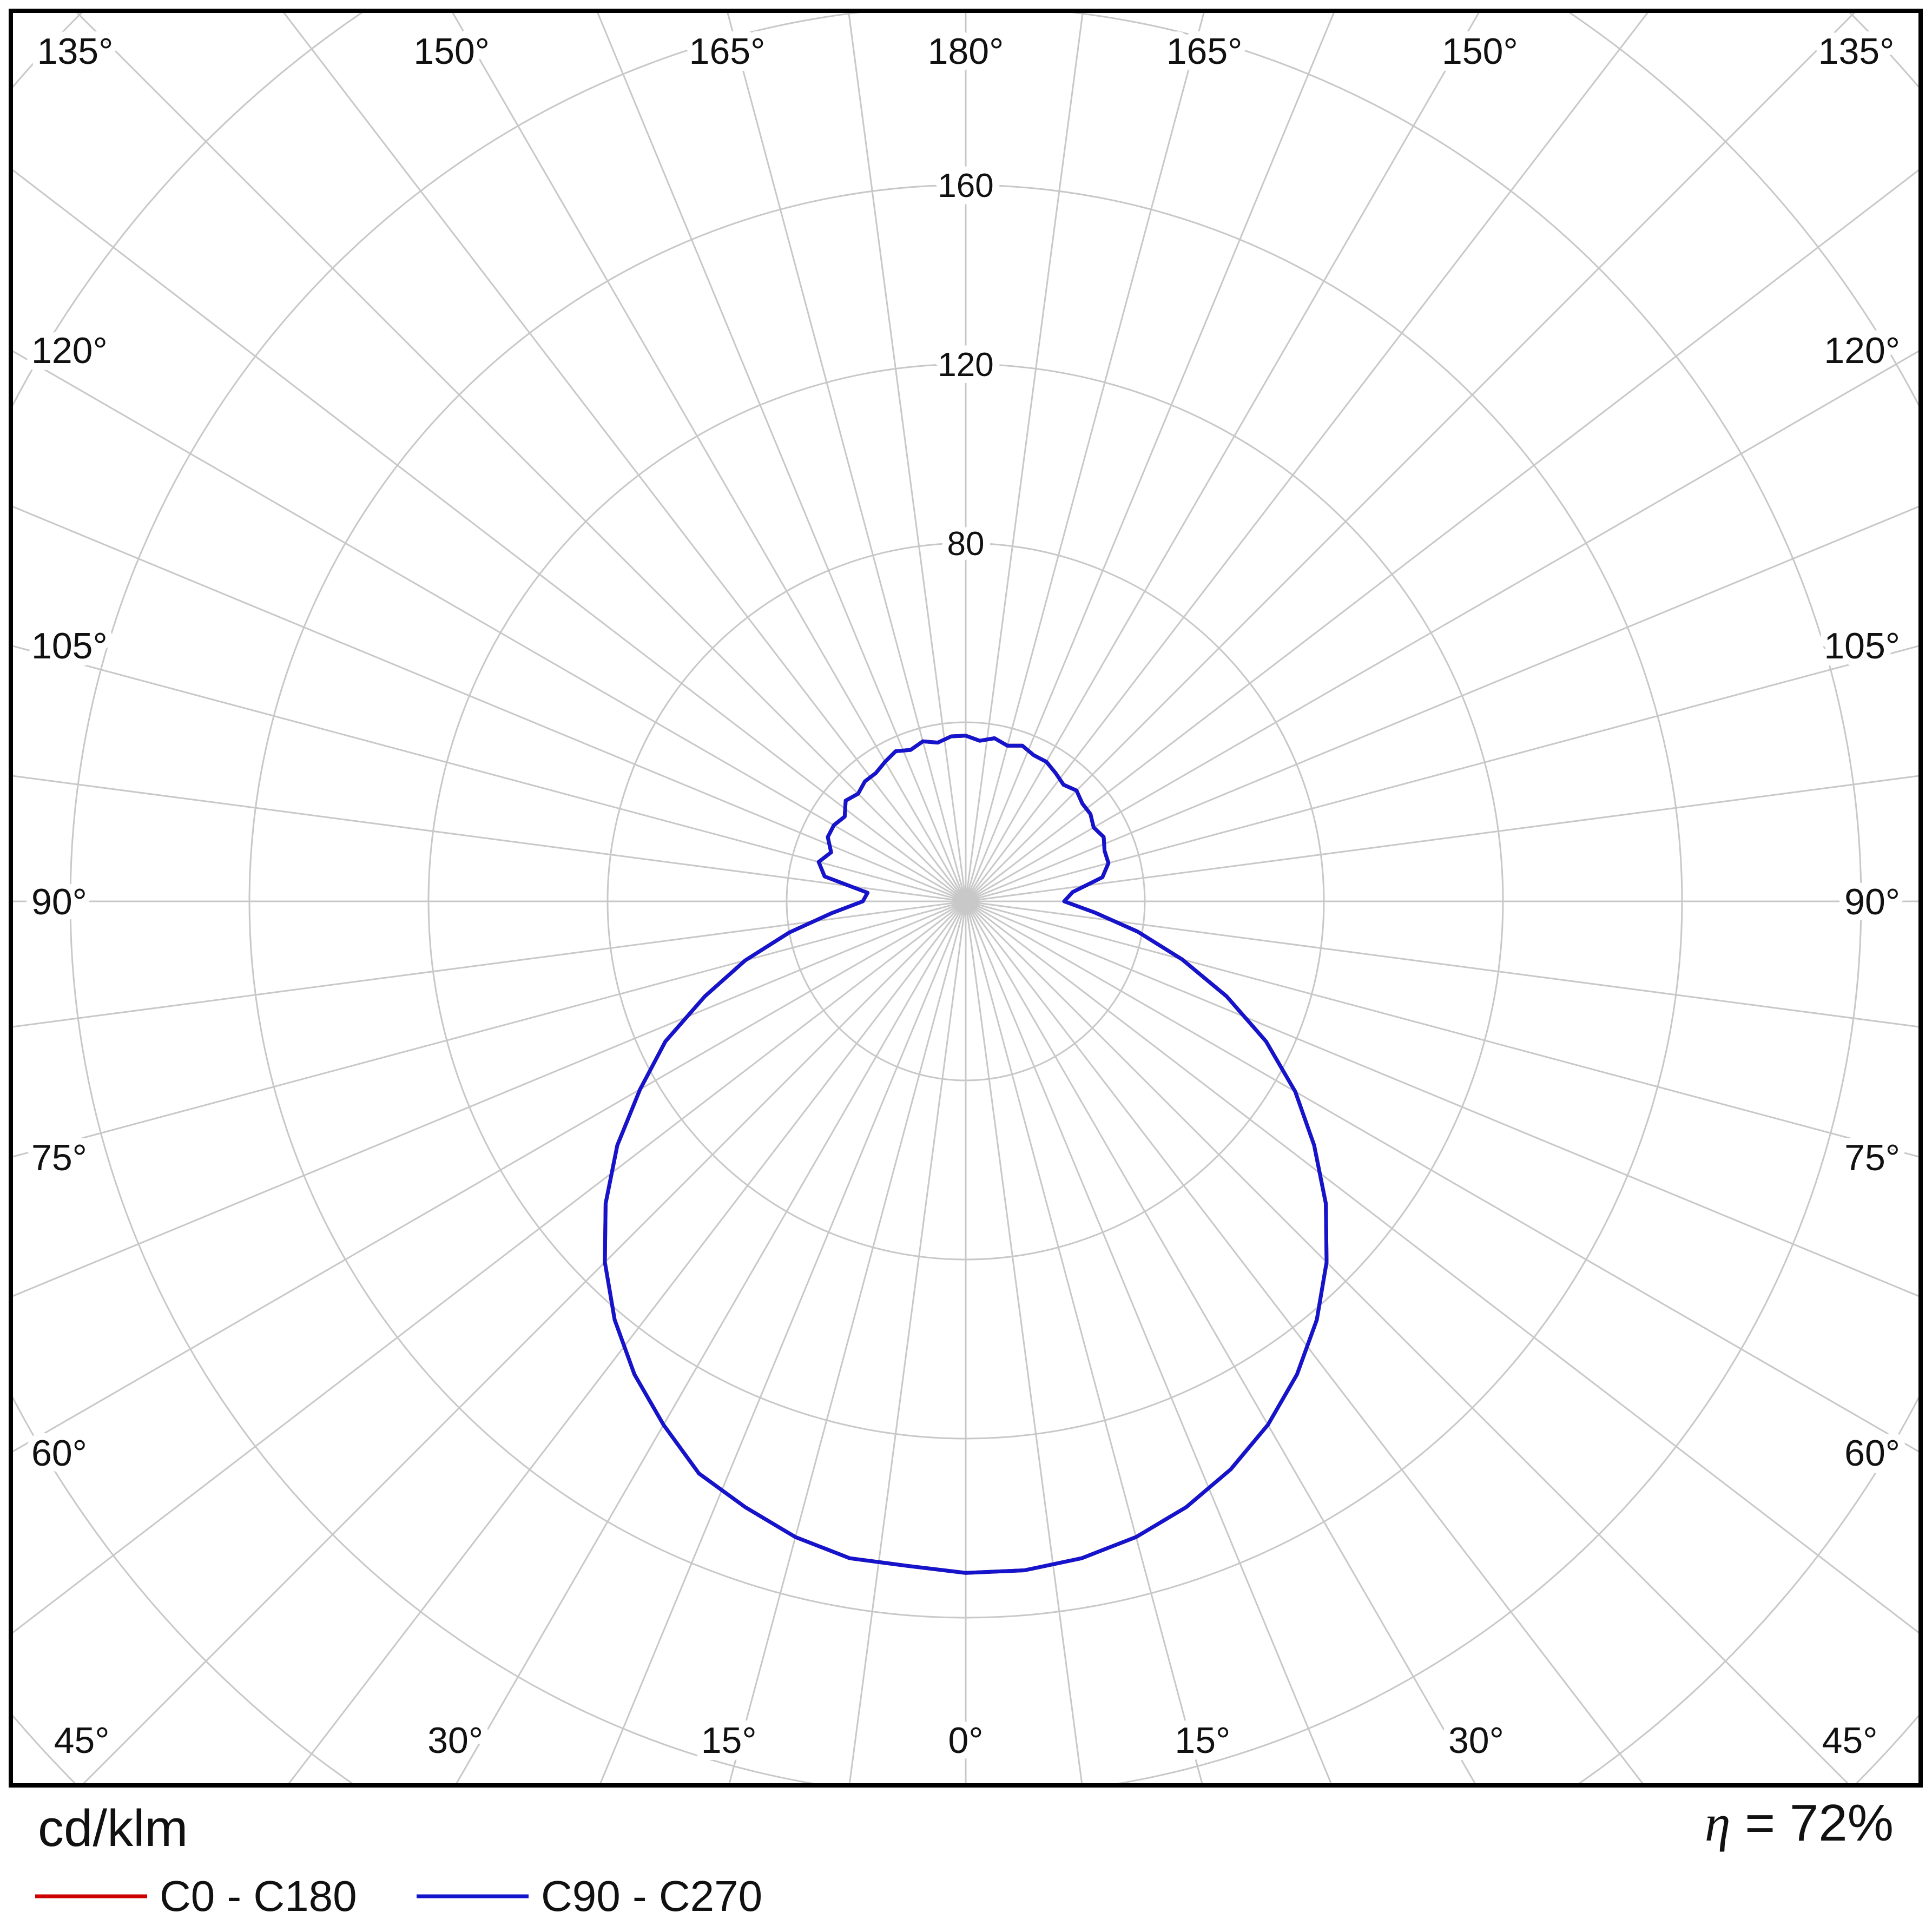 The image size is (1932, 1932). What do you see at coordinates (966, 51) in the screenshot?
I see `angle-label: 180°` at bounding box center [966, 51].